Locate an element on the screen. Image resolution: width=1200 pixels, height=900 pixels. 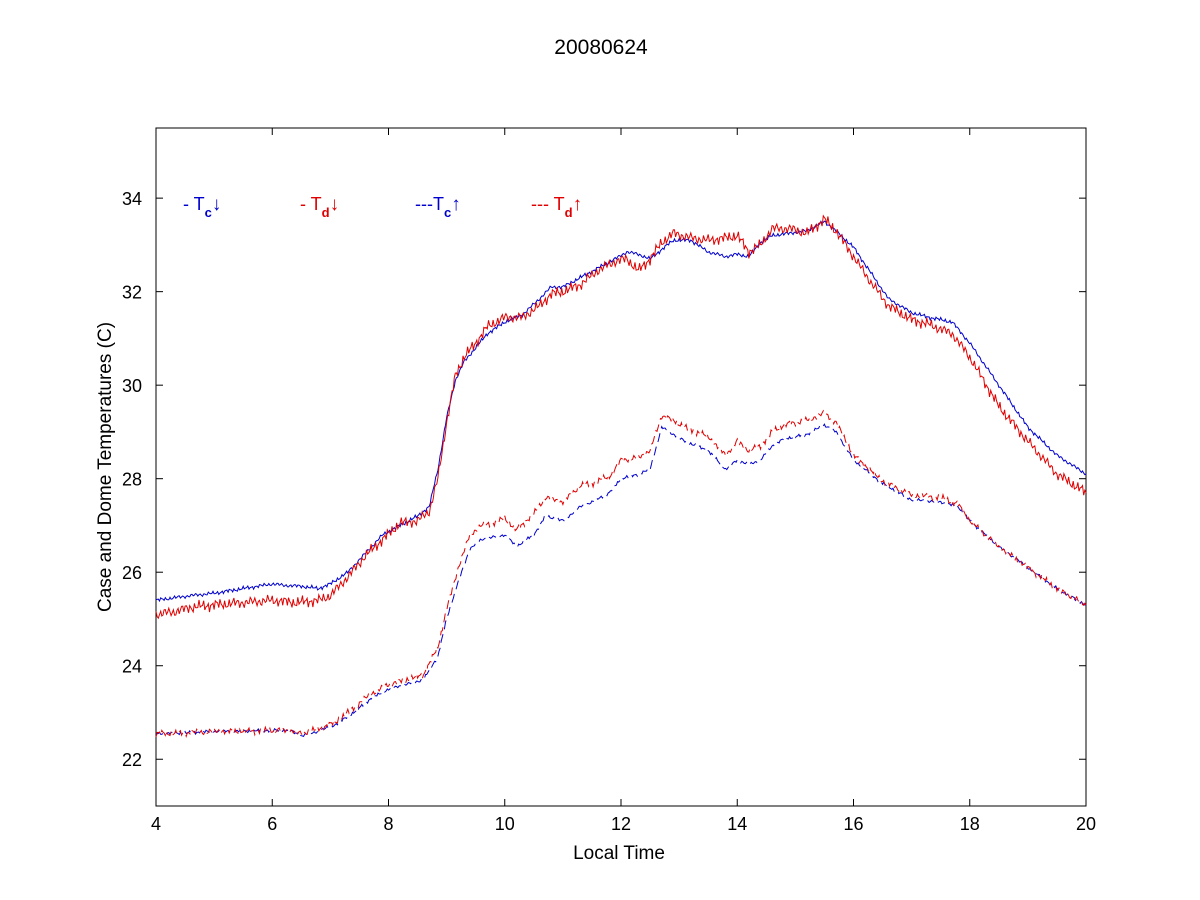
y-tick-label: 24 is located at coordinates (132, 667).